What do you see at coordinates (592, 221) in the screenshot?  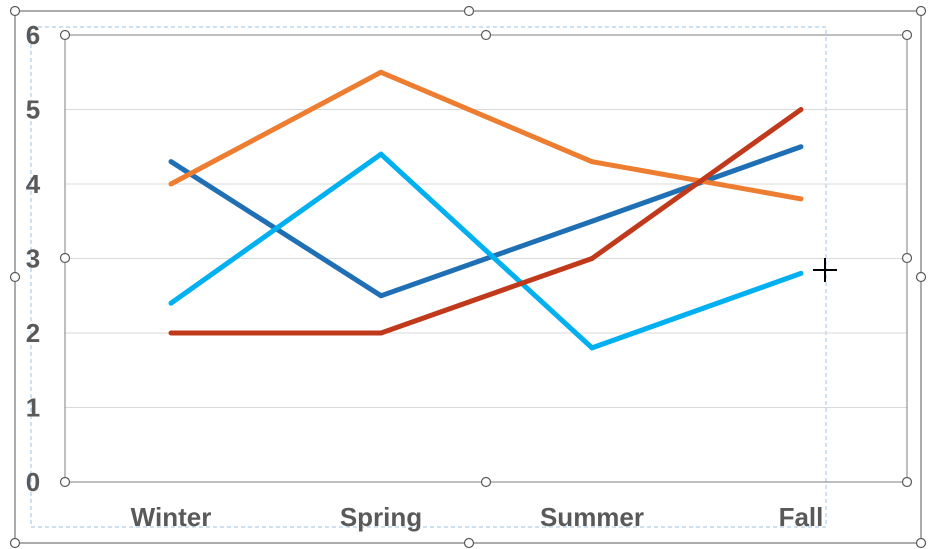 I see `series-1-point-summer` at bounding box center [592, 221].